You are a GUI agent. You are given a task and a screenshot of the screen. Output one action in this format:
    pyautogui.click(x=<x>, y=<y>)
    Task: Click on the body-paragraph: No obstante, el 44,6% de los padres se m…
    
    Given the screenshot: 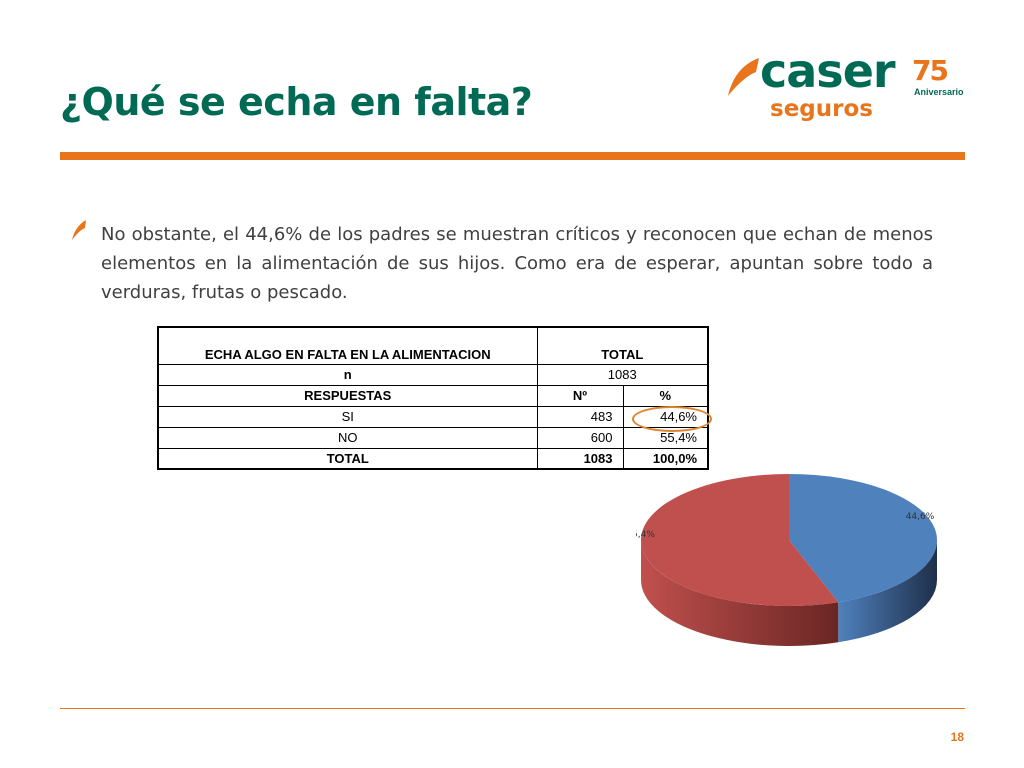 What is the action you would take?
    pyautogui.click(x=517, y=263)
    